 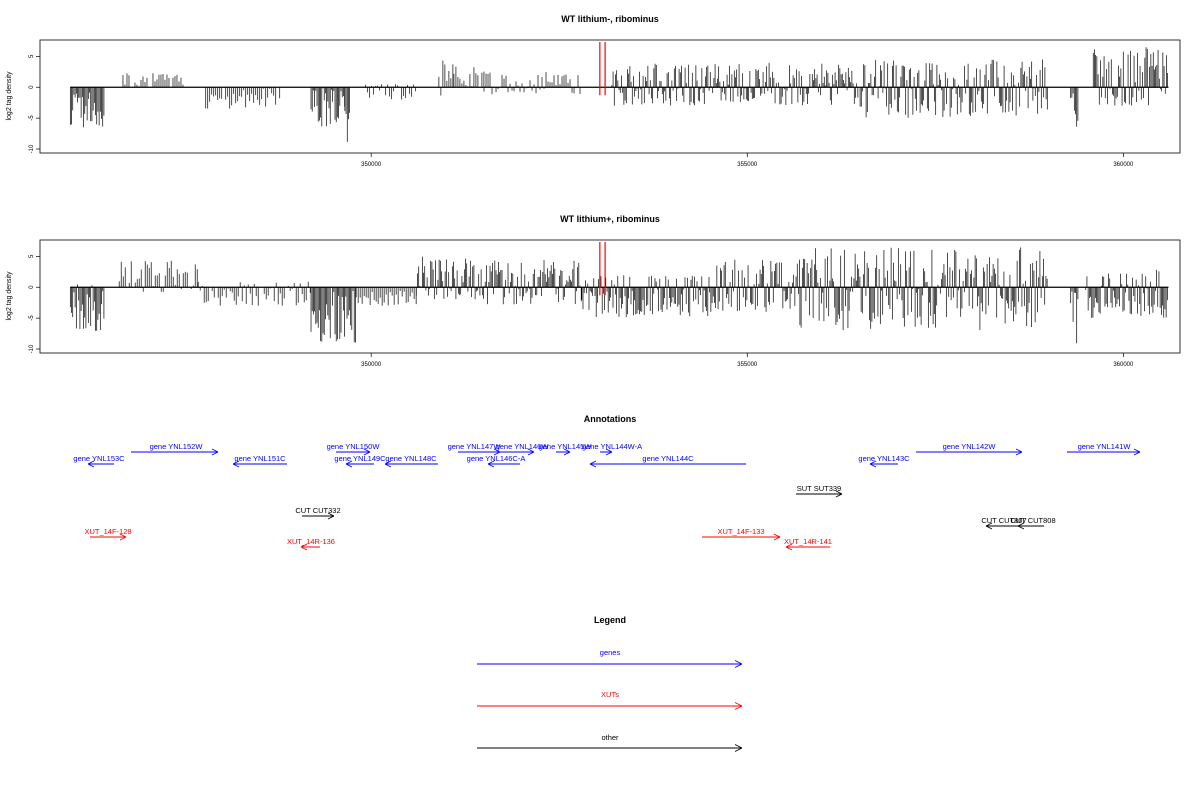 What do you see at coordinates (359, 464) in the screenshot?
I see `arrow-ynl149c` at bounding box center [359, 464].